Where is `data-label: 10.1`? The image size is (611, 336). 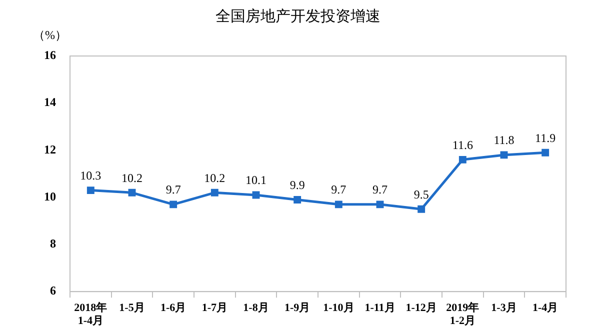
data-label: 10.1 is located at coordinates (256, 180).